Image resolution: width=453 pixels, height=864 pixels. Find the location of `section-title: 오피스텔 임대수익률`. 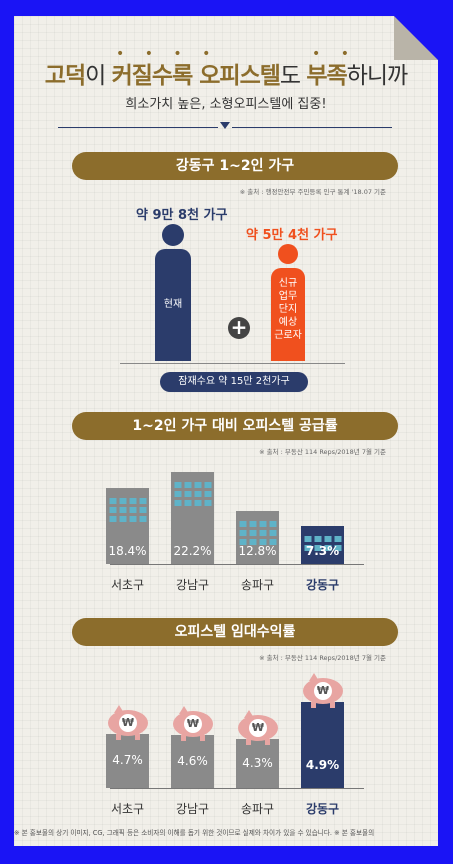

section-title: 오피스텔 임대수익률 is located at coordinates (235, 632).